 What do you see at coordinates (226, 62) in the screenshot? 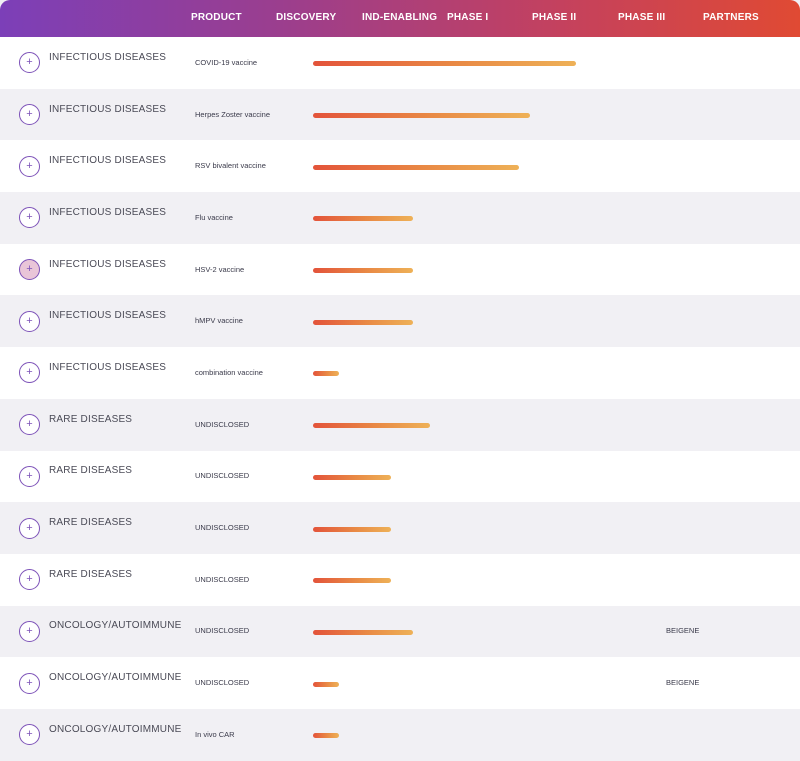
I see `product-name: COVID-19 vaccine` at bounding box center [226, 62].